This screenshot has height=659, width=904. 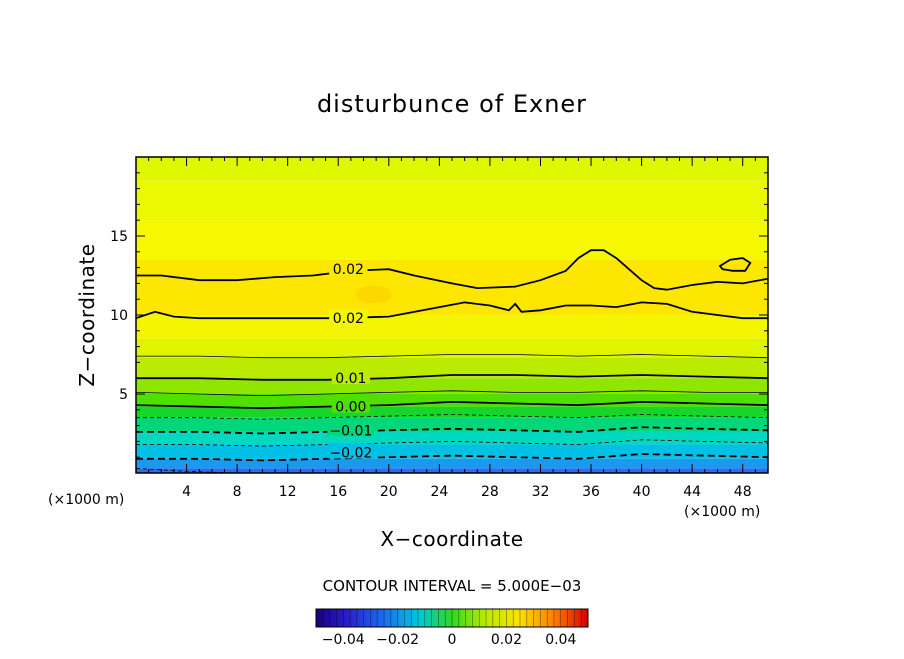 I want to click on contour-label-4: 0.02, so click(x=348, y=319).